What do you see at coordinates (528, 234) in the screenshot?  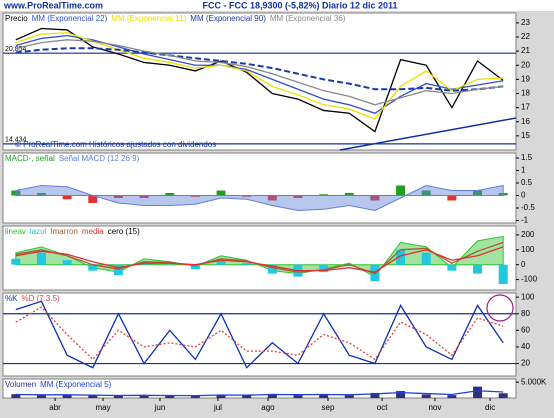 I see `y-tick-label: 200` at bounding box center [528, 234].